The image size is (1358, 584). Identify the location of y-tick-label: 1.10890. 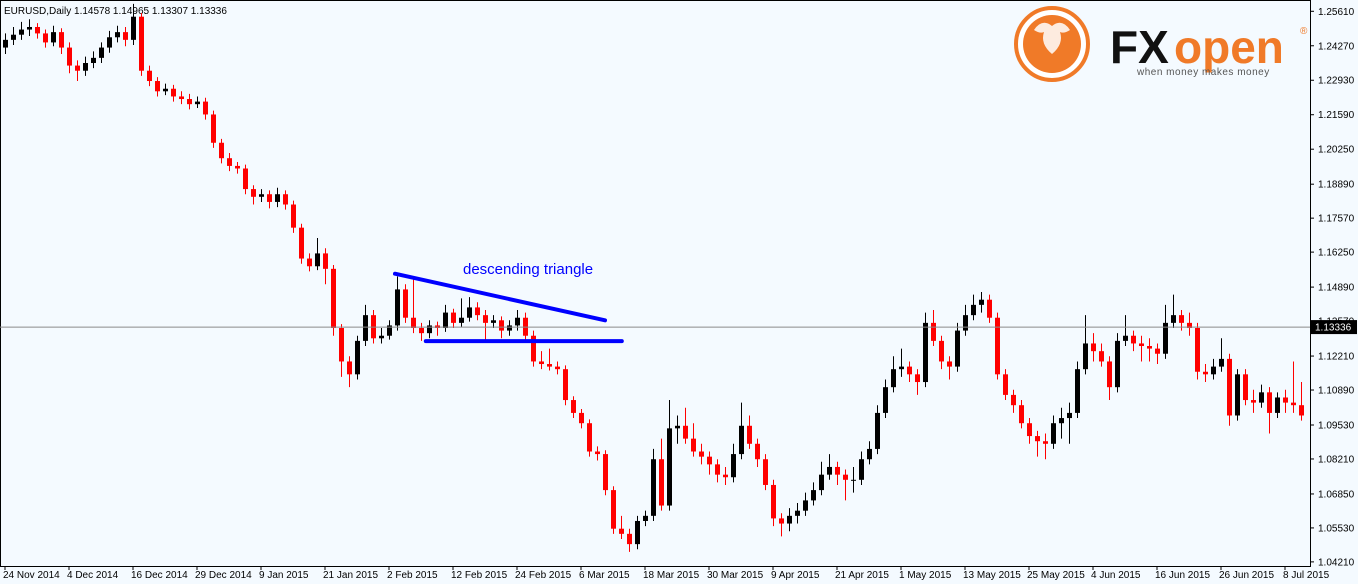
(1336, 391).